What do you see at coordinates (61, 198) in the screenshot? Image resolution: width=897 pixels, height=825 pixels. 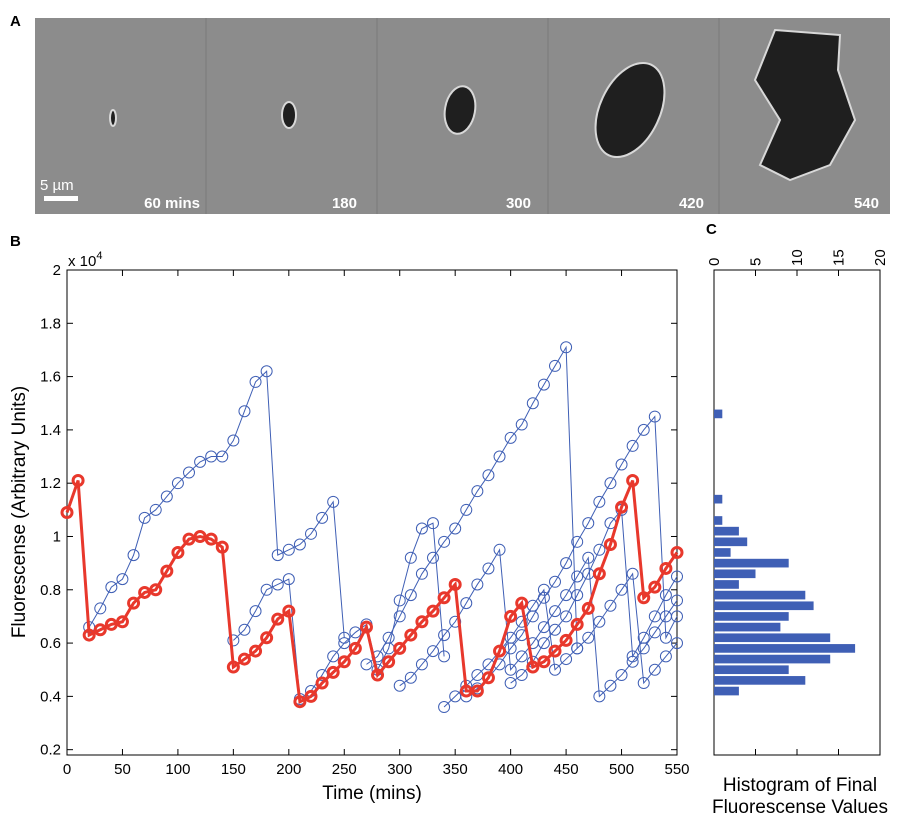 I see `scale-bar` at bounding box center [61, 198].